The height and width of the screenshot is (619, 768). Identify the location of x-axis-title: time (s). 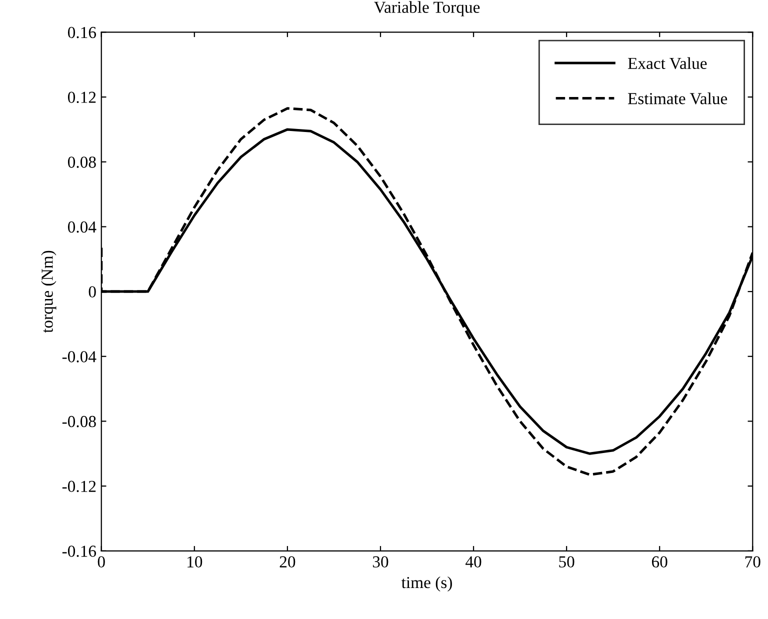
(426, 584).